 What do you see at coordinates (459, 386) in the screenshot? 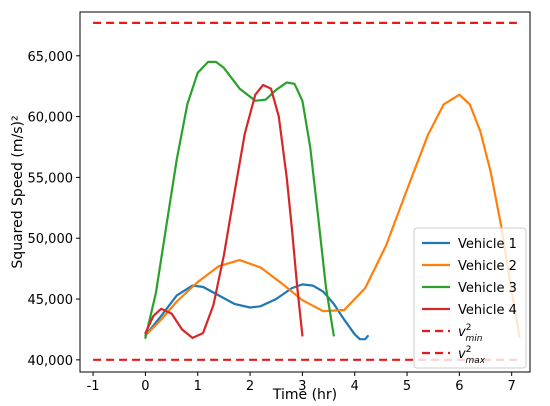
I see `x-tick-label: 6` at bounding box center [459, 386].